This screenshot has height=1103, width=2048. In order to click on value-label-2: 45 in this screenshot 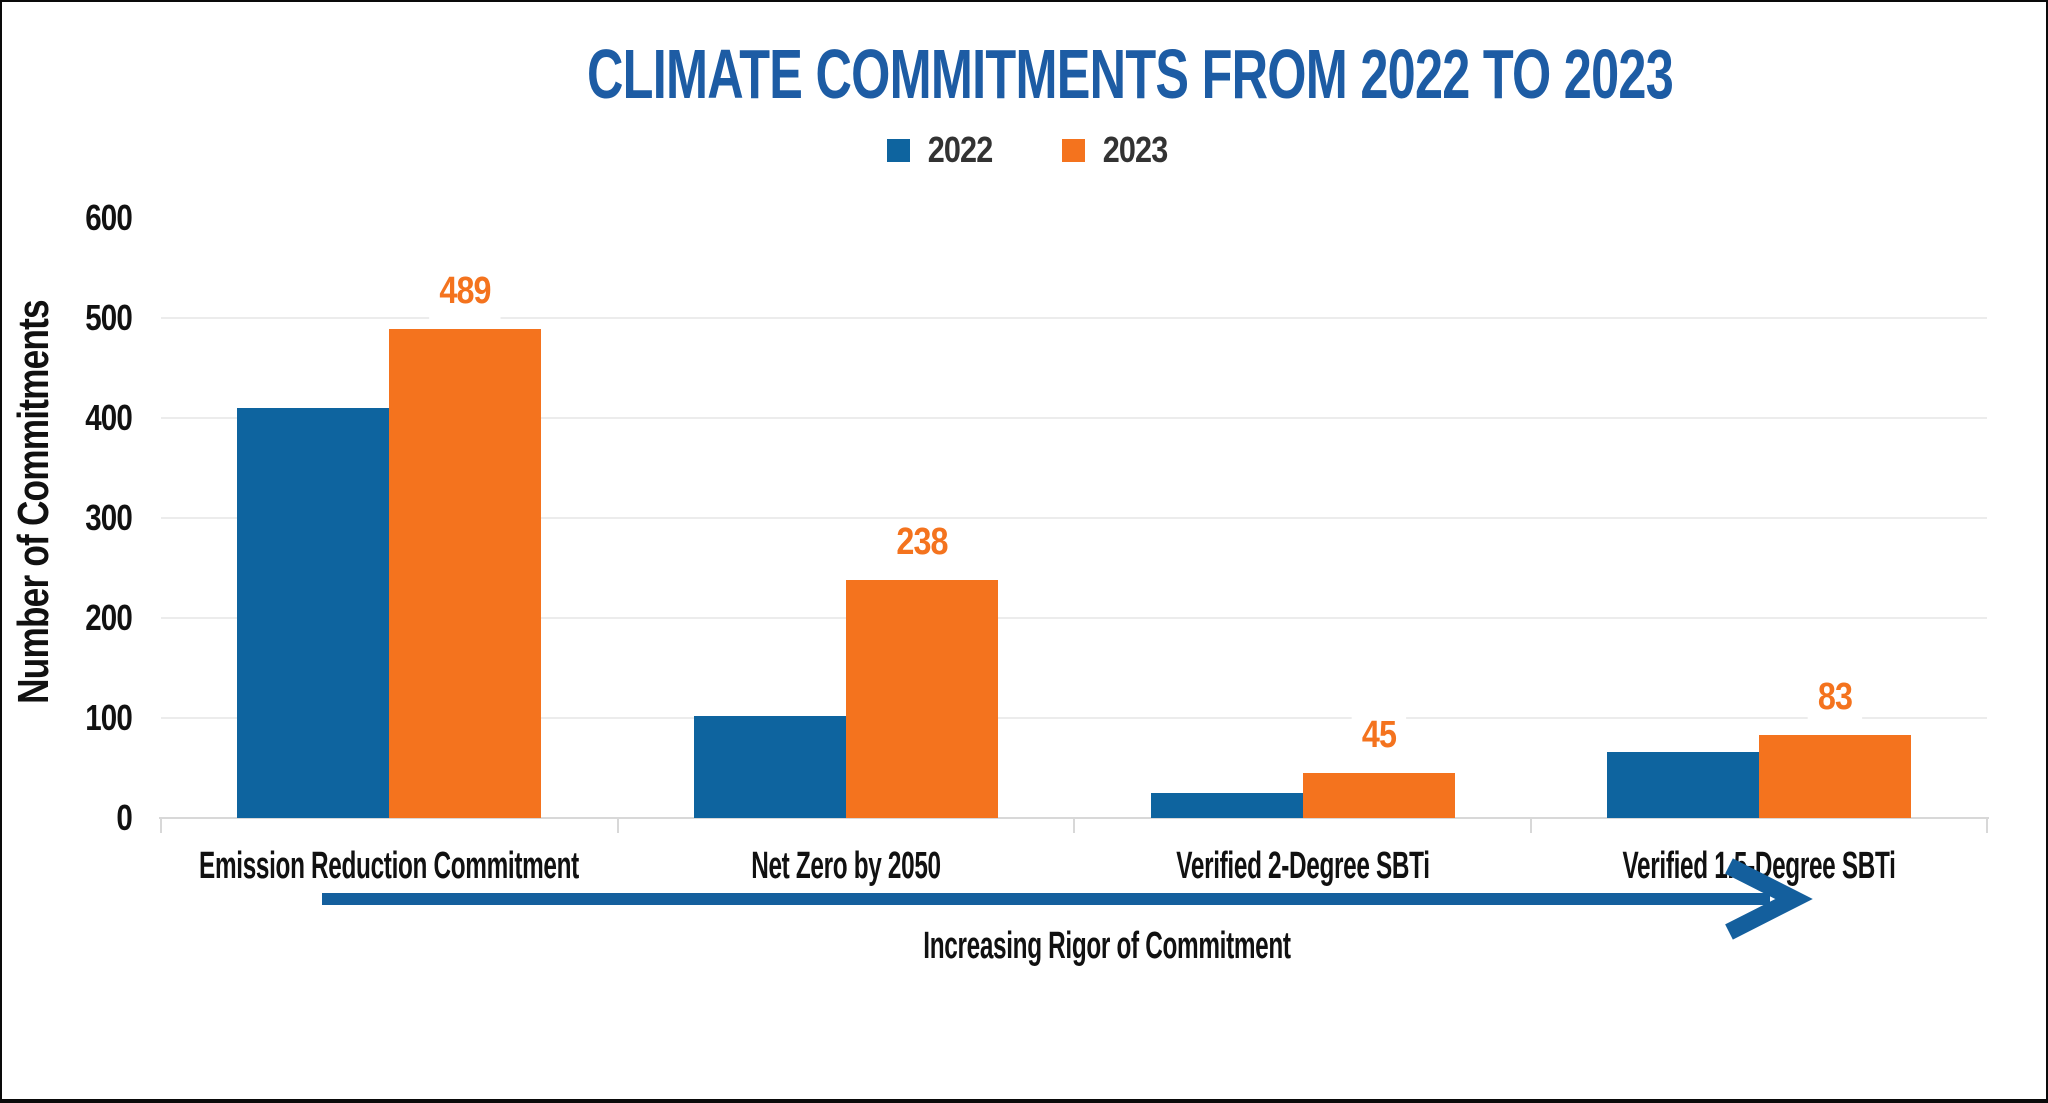, I will do `click(1378, 738)`.